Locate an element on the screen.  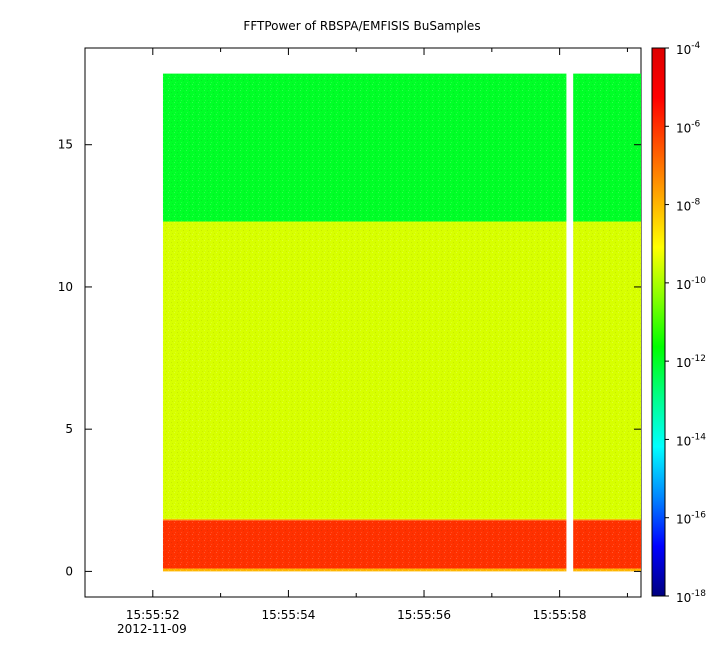
colorbar-tick-label: 10⁻¹² is located at coordinates (691, 362).